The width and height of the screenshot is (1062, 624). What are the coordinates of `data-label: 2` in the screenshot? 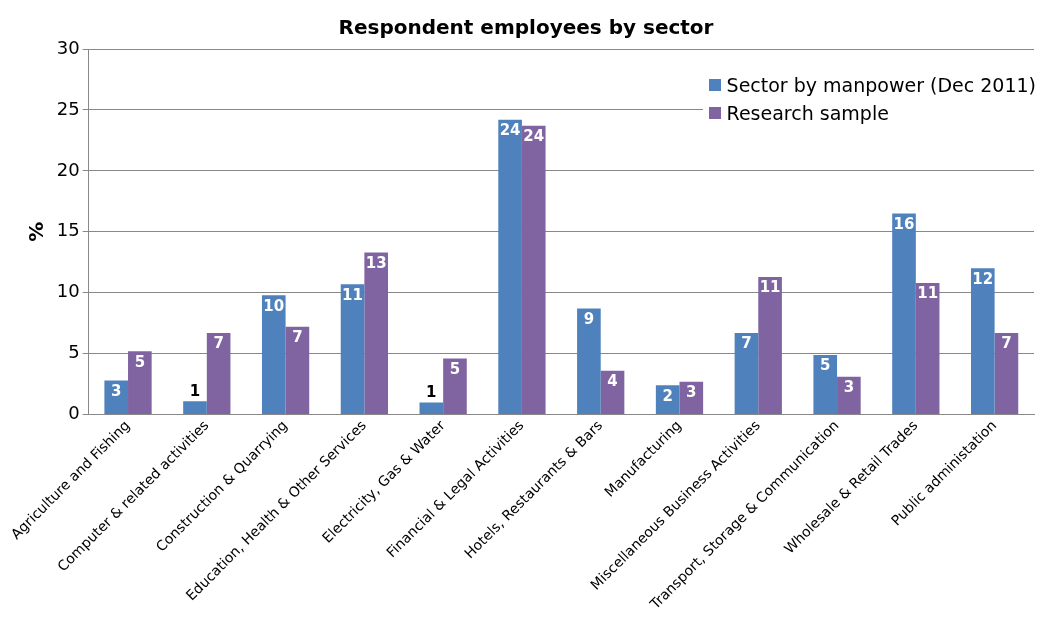 It's located at (667, 395).